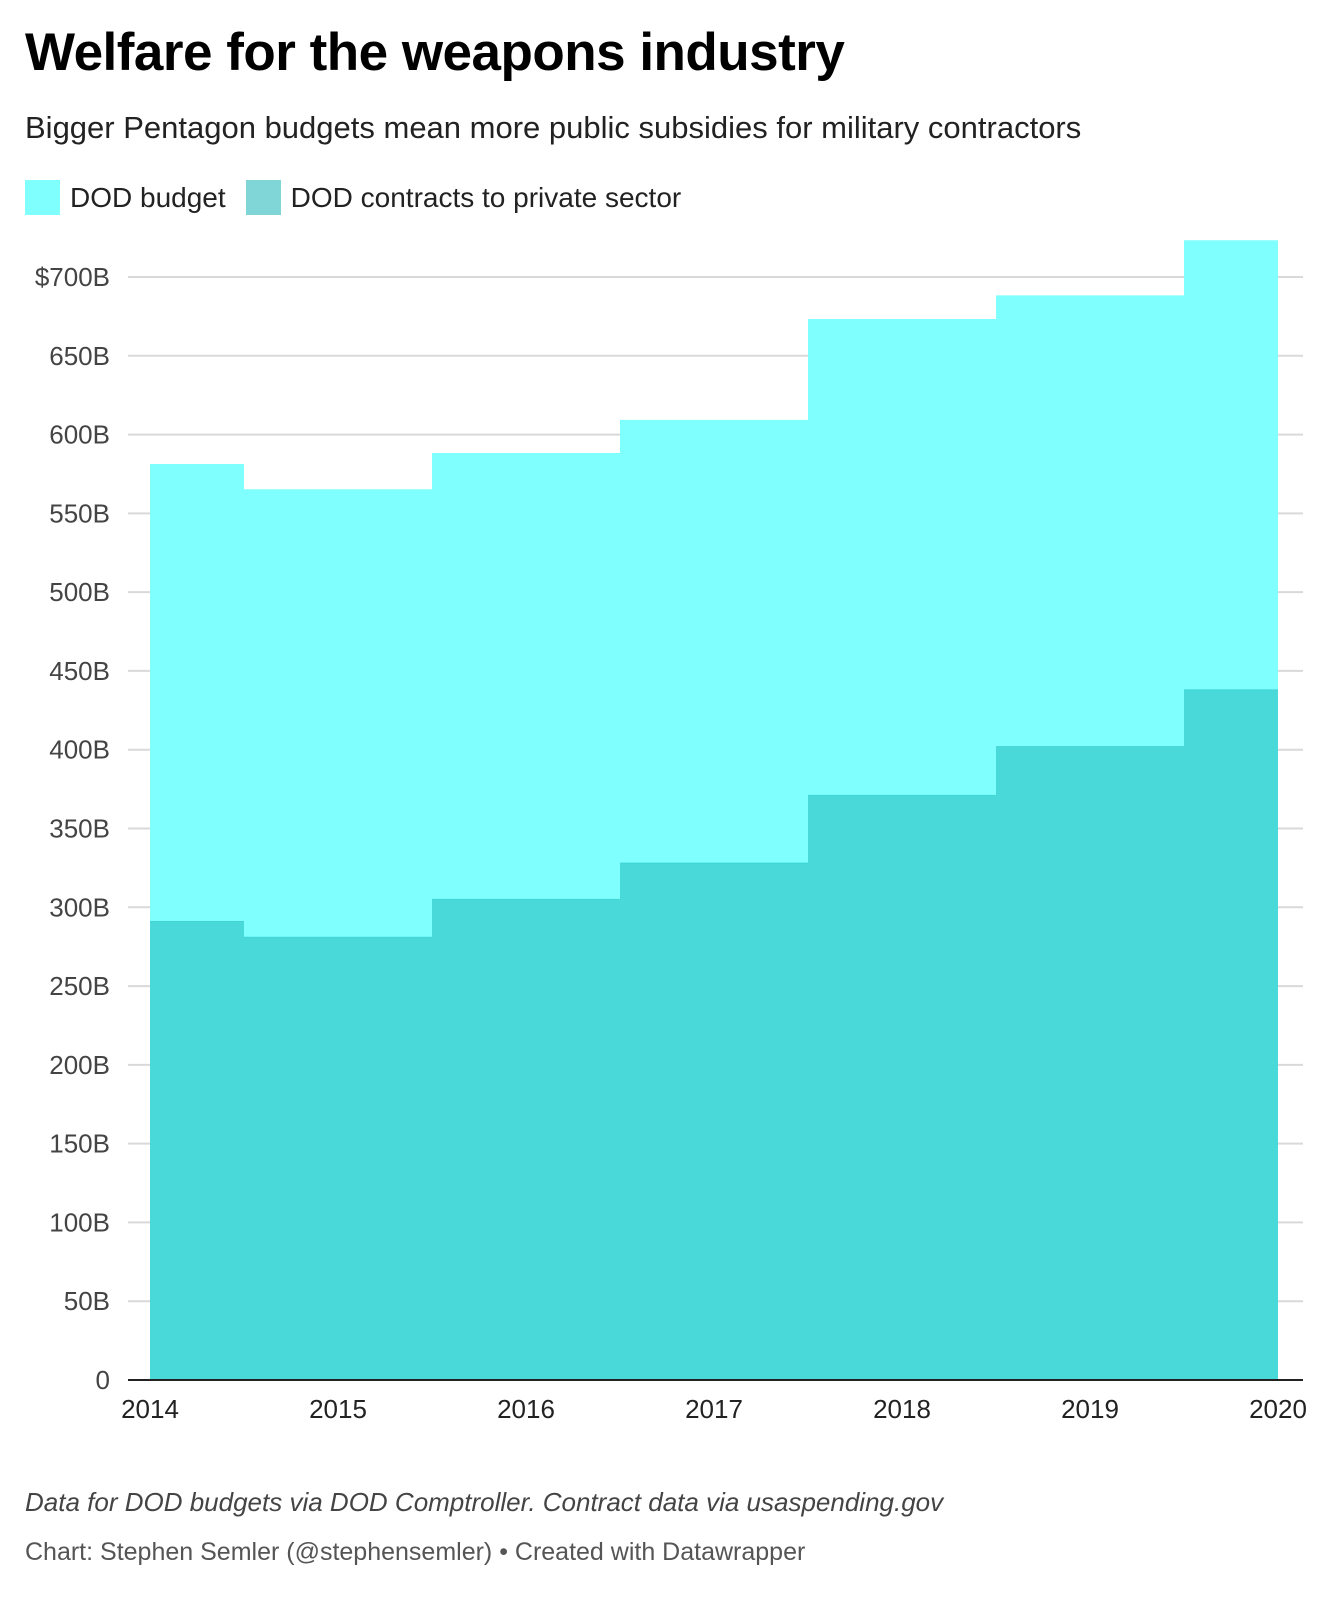  I want to click on legend-item-dod-budget: DOD budget, so click(125, 197).